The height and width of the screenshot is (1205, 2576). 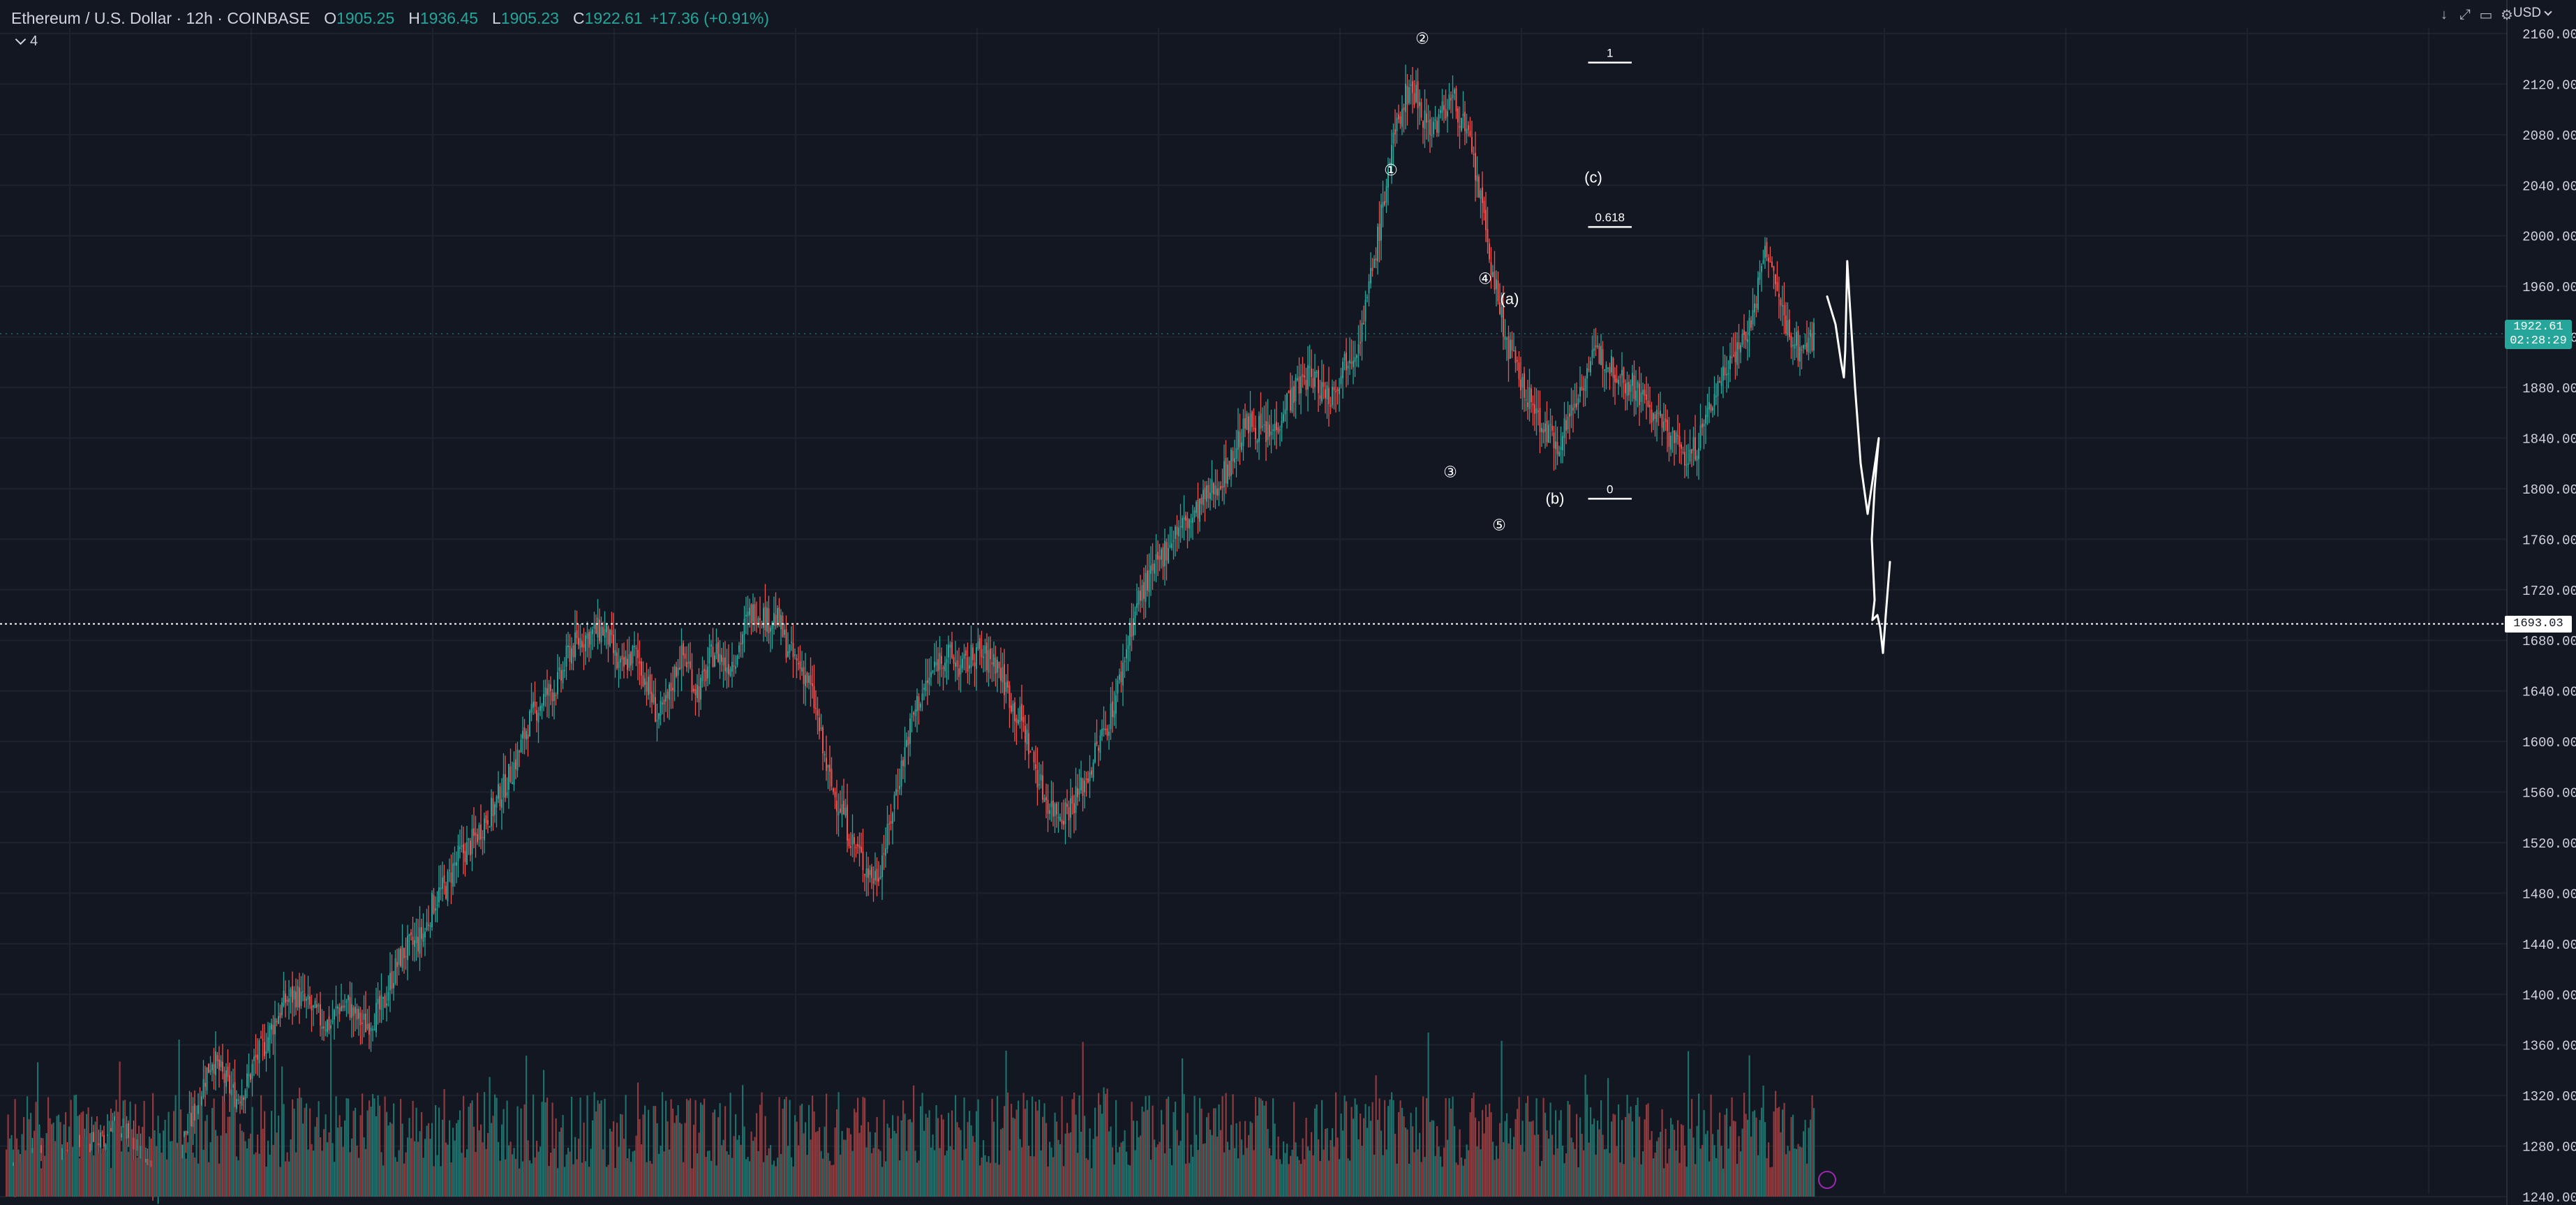 I want to click on screenshot-icon: ▭, so click(x=2486, y=15).